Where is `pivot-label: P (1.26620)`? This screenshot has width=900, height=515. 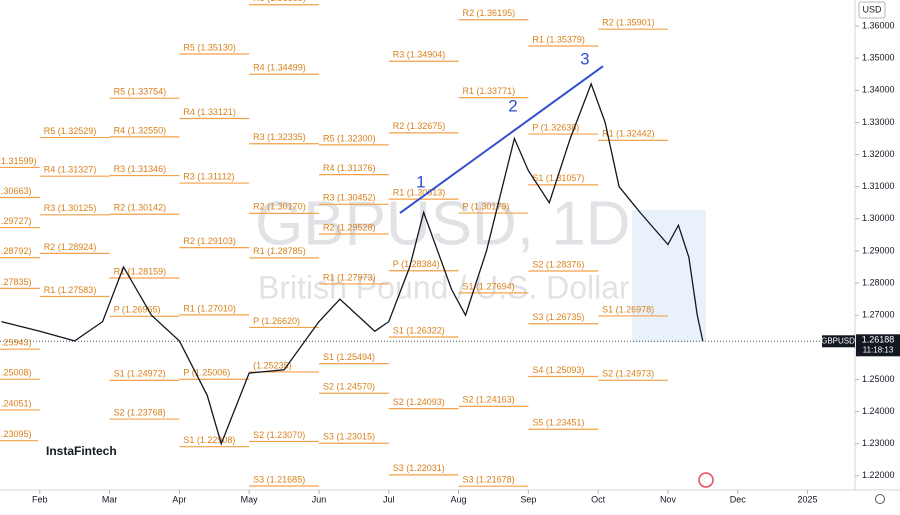 pivot-label: P (1.26620) is located at coordinates (276, 321).